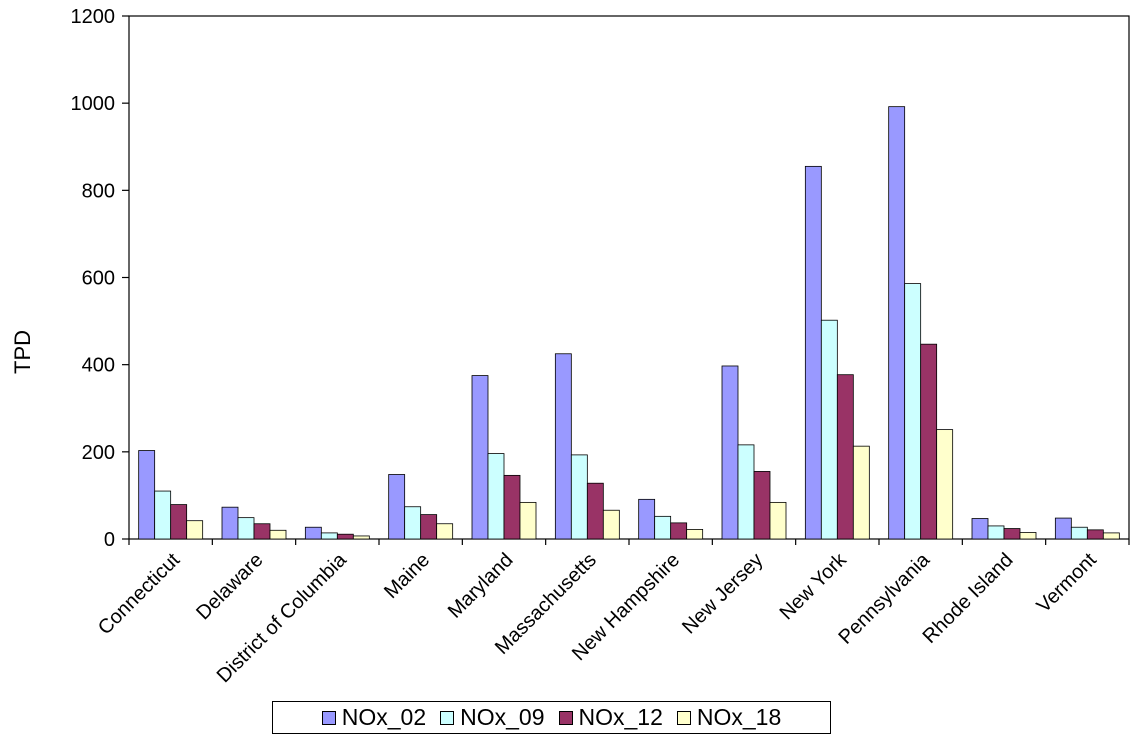  I want to click on x-tick-label: Maine, so click(407, 576).